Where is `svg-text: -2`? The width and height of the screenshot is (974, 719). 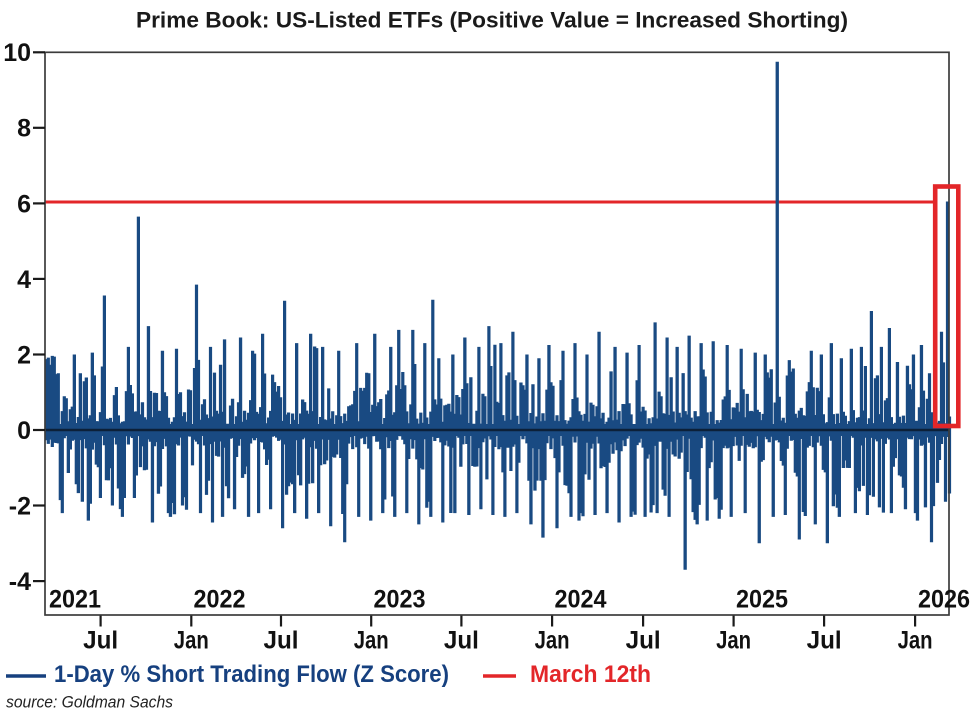 svg-text: -2 is located at coordinates (20, 506).